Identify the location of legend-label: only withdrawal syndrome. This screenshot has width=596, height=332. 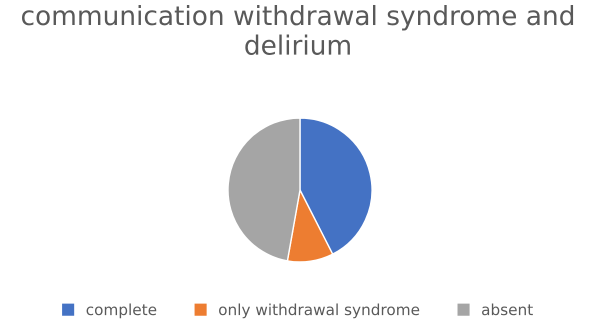
(319, 310).